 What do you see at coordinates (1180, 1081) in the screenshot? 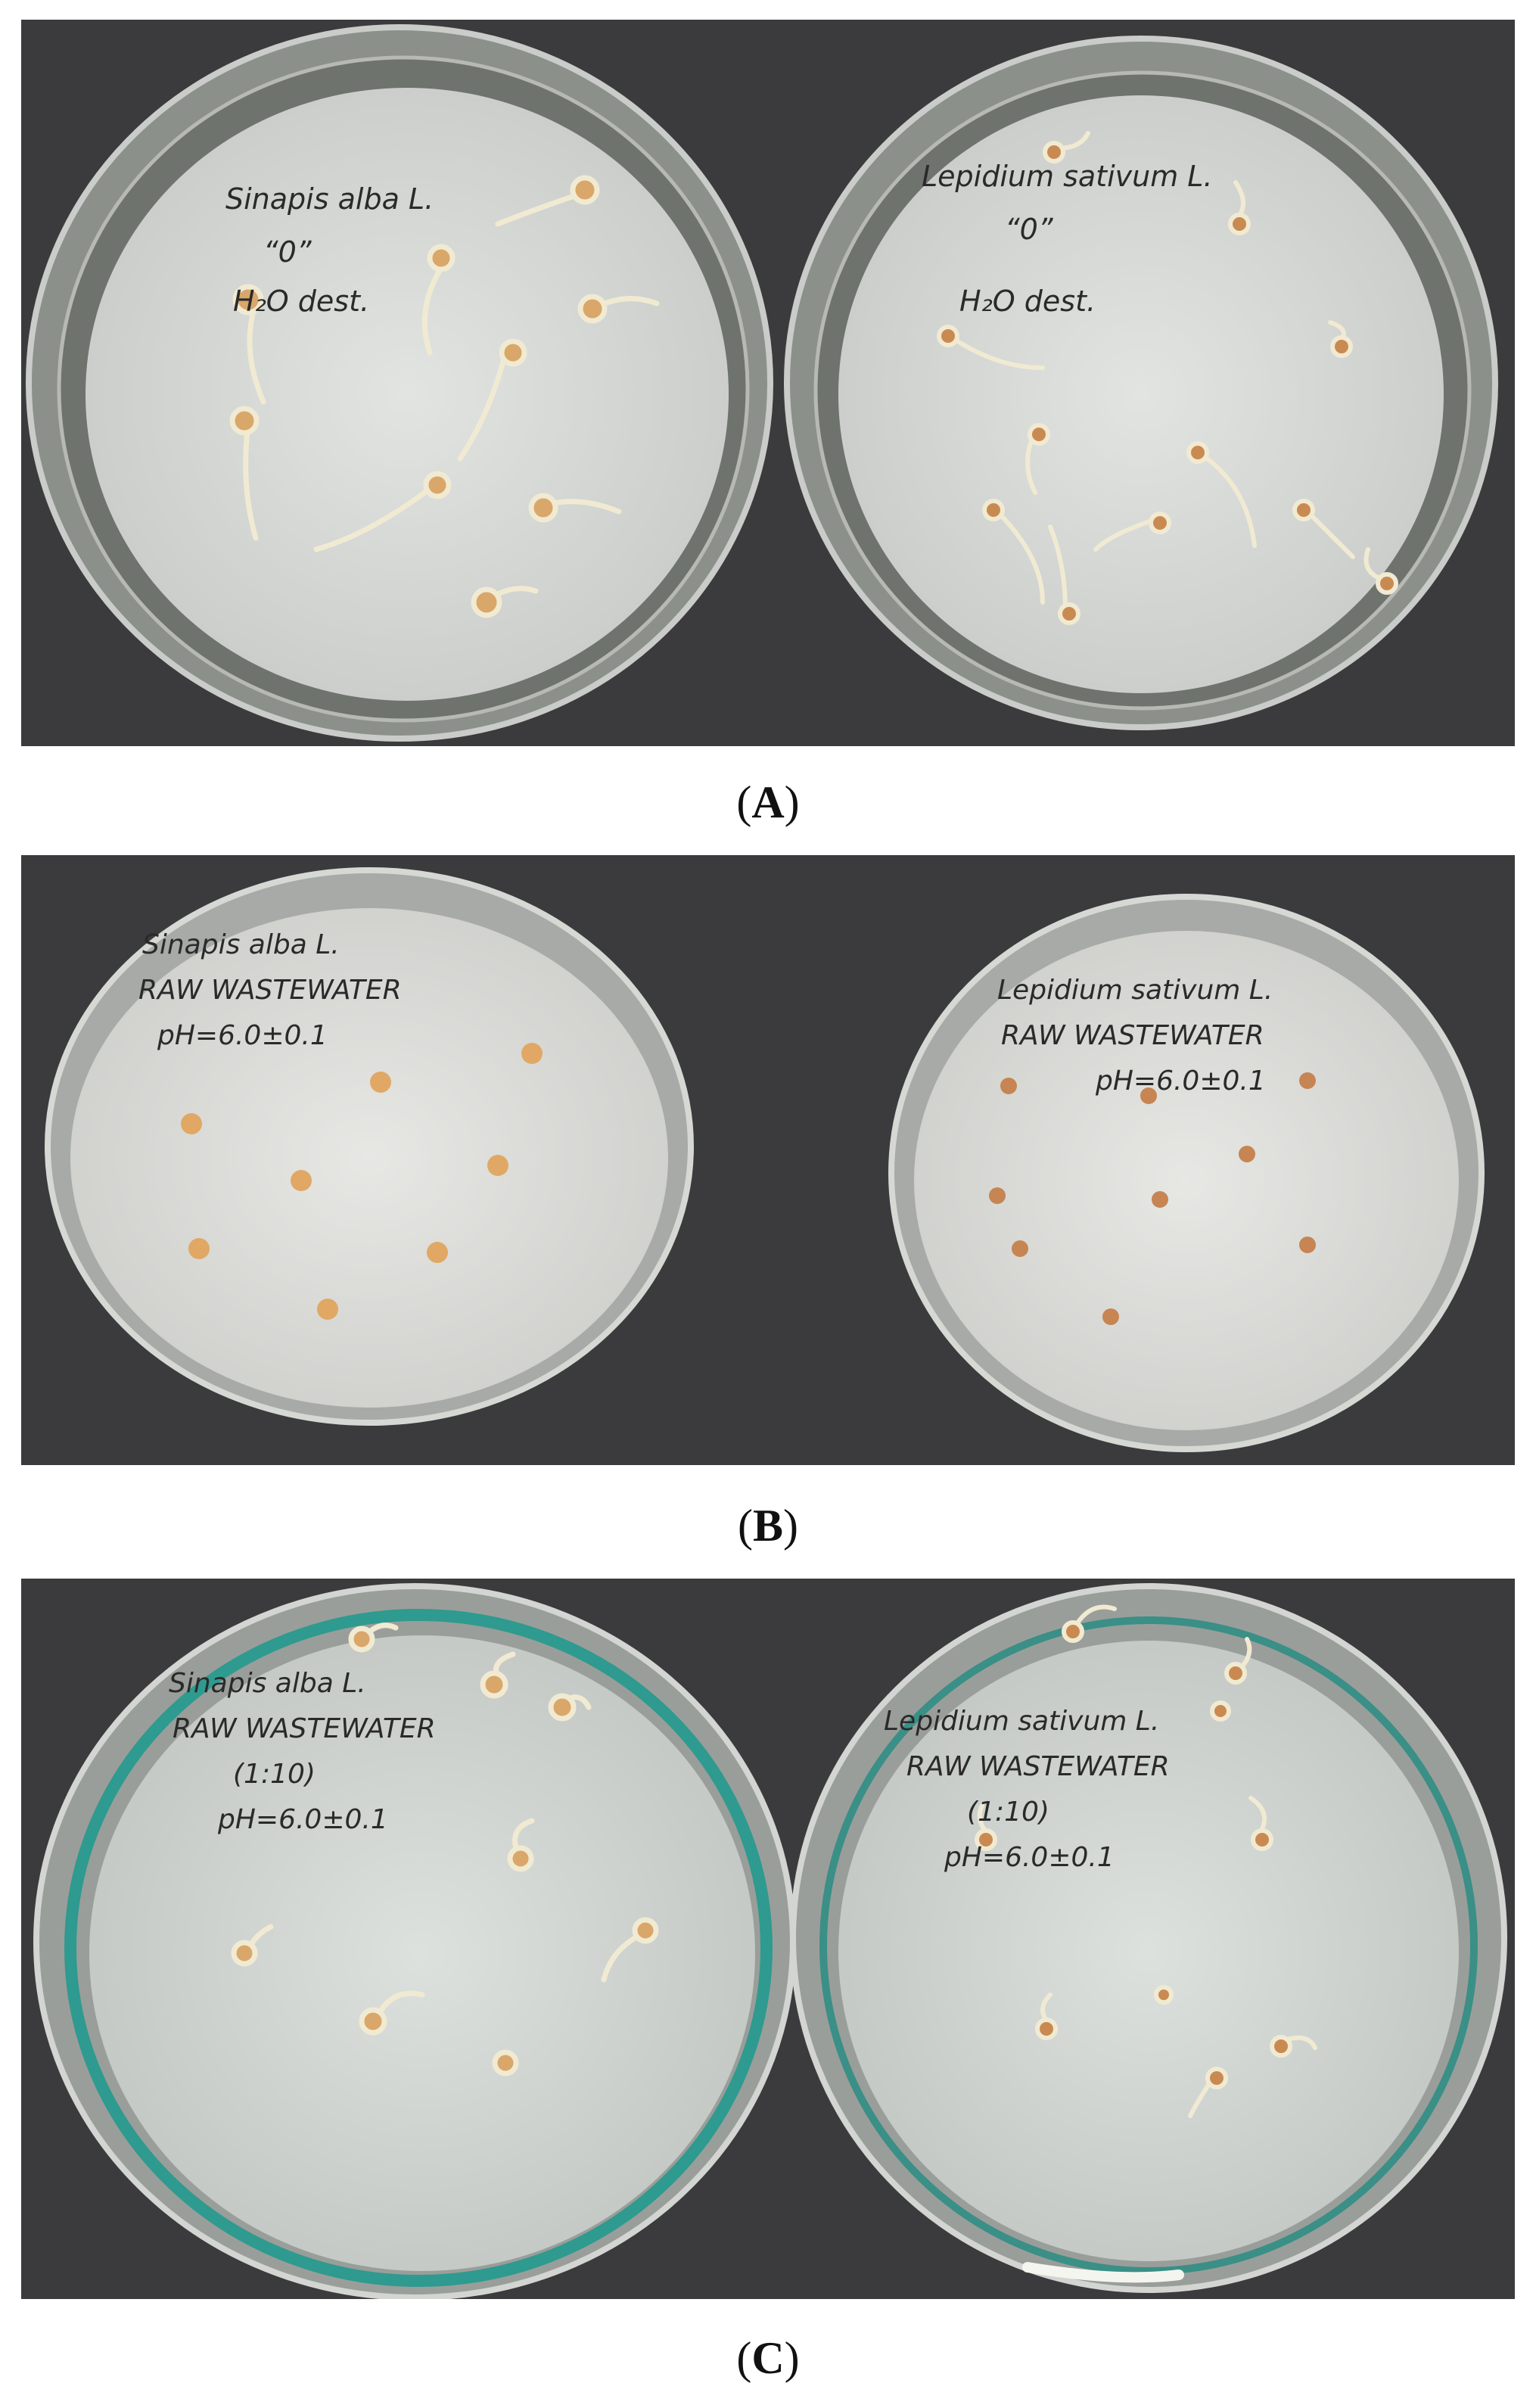
I see `right-dish-label-line-3: pH=6.0±0.1` at bounding box center [1180, 1081].